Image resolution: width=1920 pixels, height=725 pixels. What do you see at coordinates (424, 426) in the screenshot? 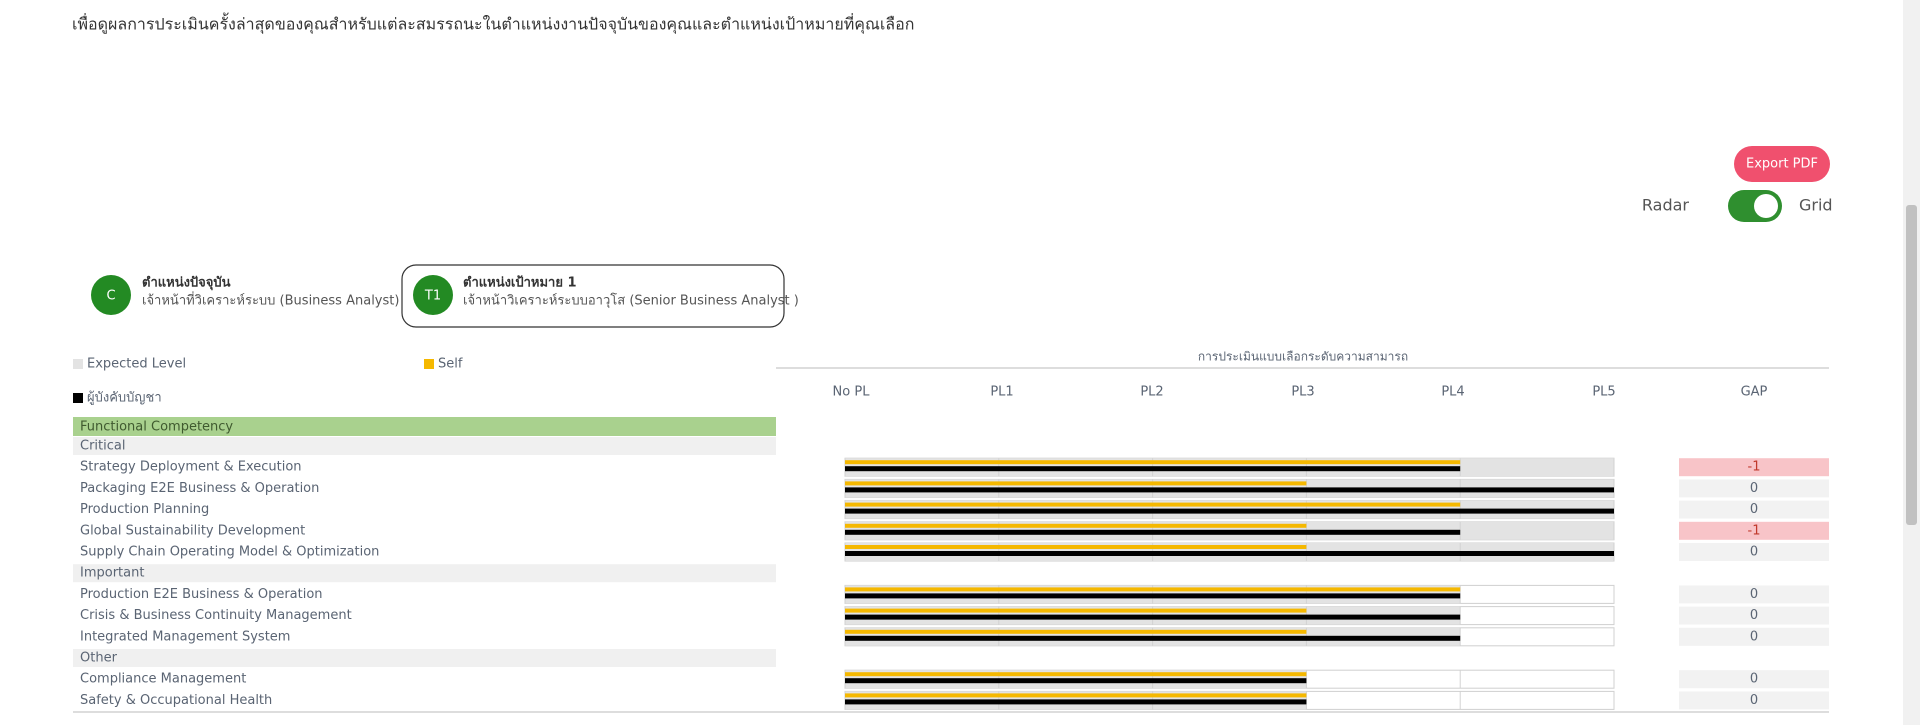
I see `group-bar` at bounding box center [424, 426].